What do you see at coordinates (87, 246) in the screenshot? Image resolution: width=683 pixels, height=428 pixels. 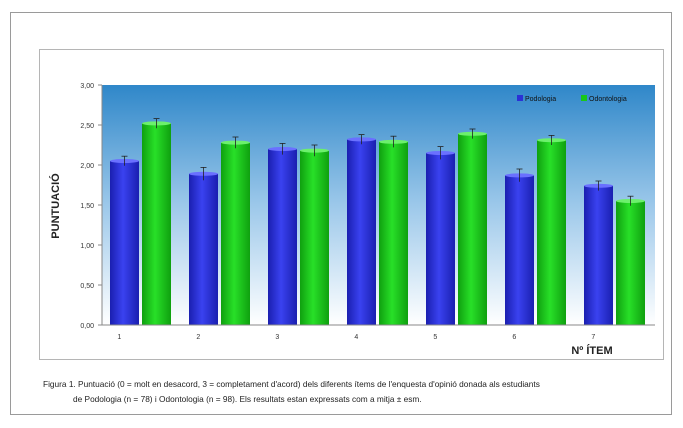 I see `y-tick-label: 1,00` at bounding box center [87, 246].